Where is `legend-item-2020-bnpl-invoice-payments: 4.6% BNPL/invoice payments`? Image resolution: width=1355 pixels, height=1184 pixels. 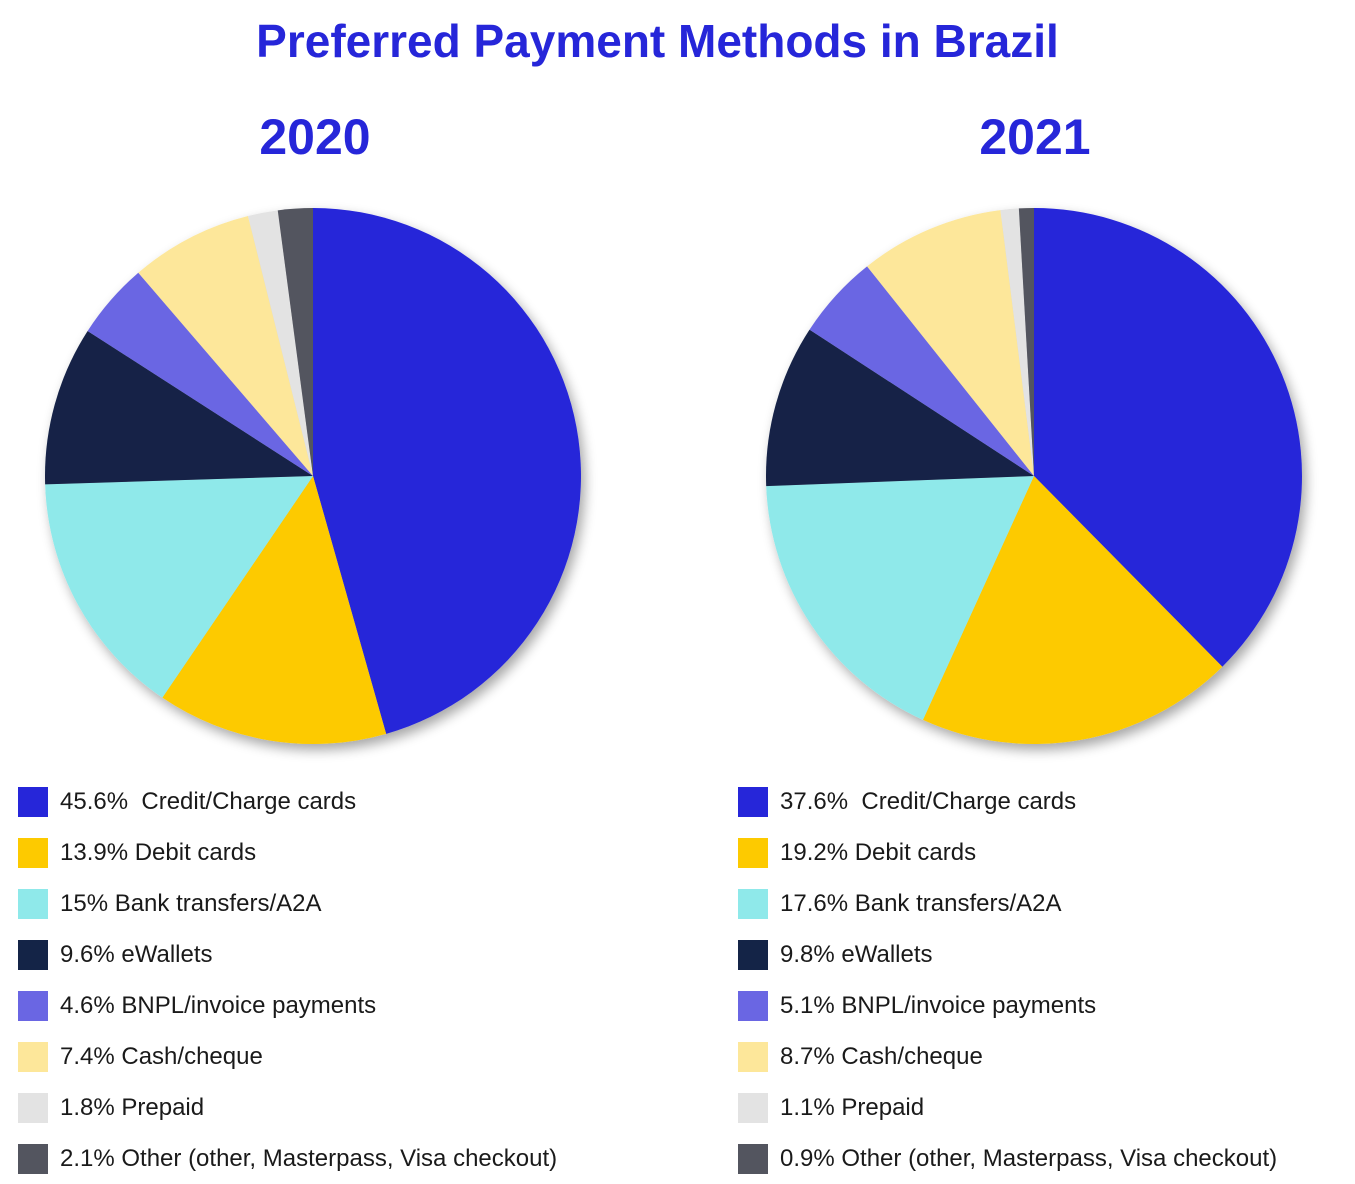 legend-item-2020-bnpl-invoice-payments: 4.6% BNPL/invoice payments is located at coordinates (287, 1005).